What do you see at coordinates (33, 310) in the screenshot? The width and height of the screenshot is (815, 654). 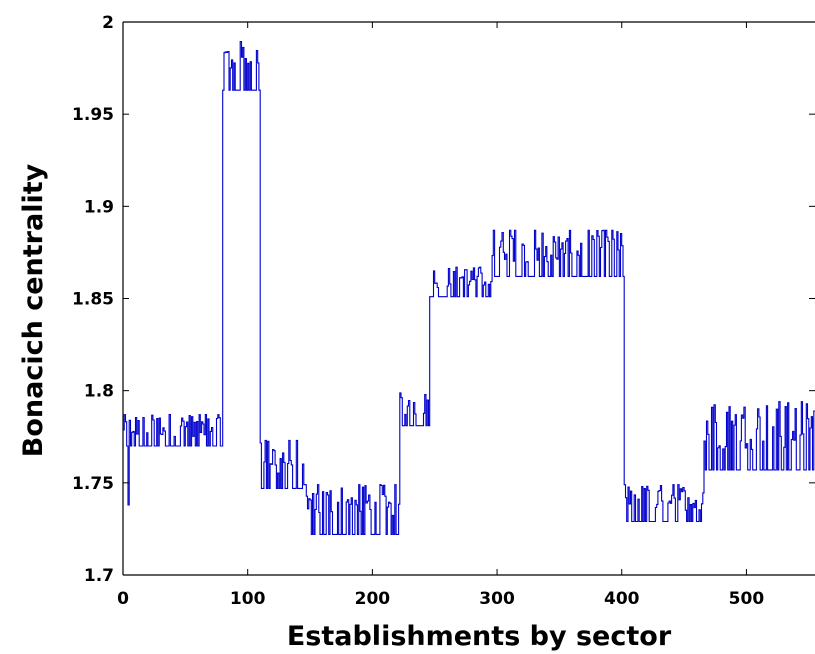 I see `y-axis-label: Bonacich centrality` at bounding box center [33, 310].